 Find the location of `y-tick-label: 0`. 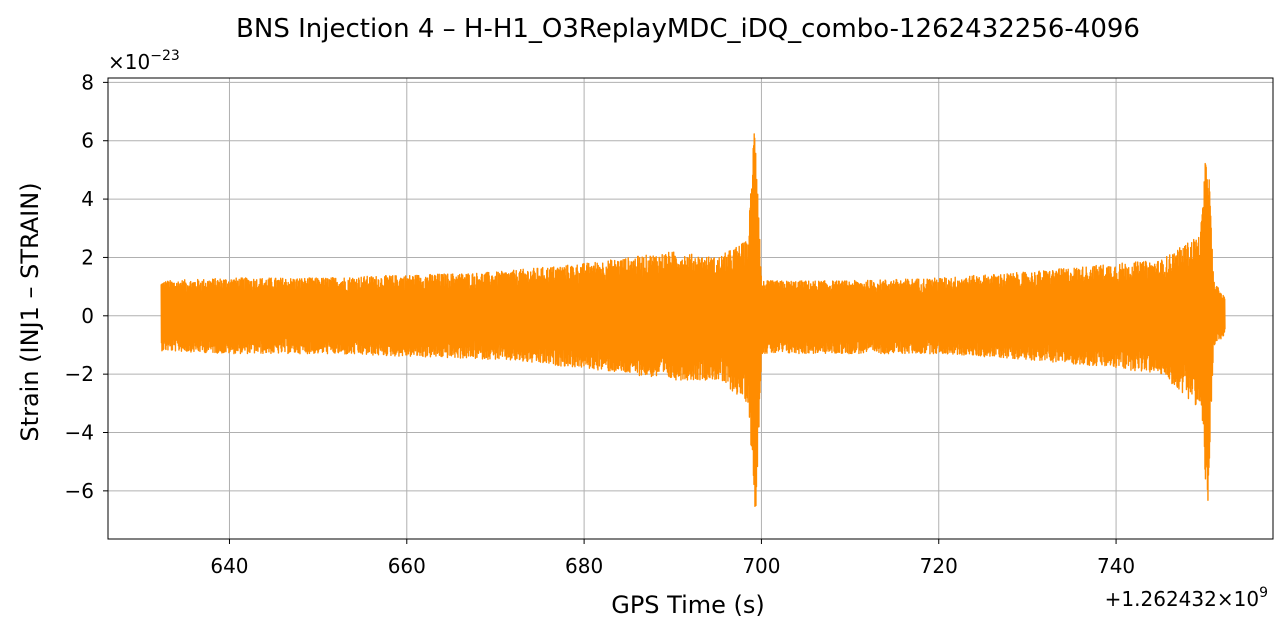

y-tick-label: 0 is located at coordinates (87, 316).